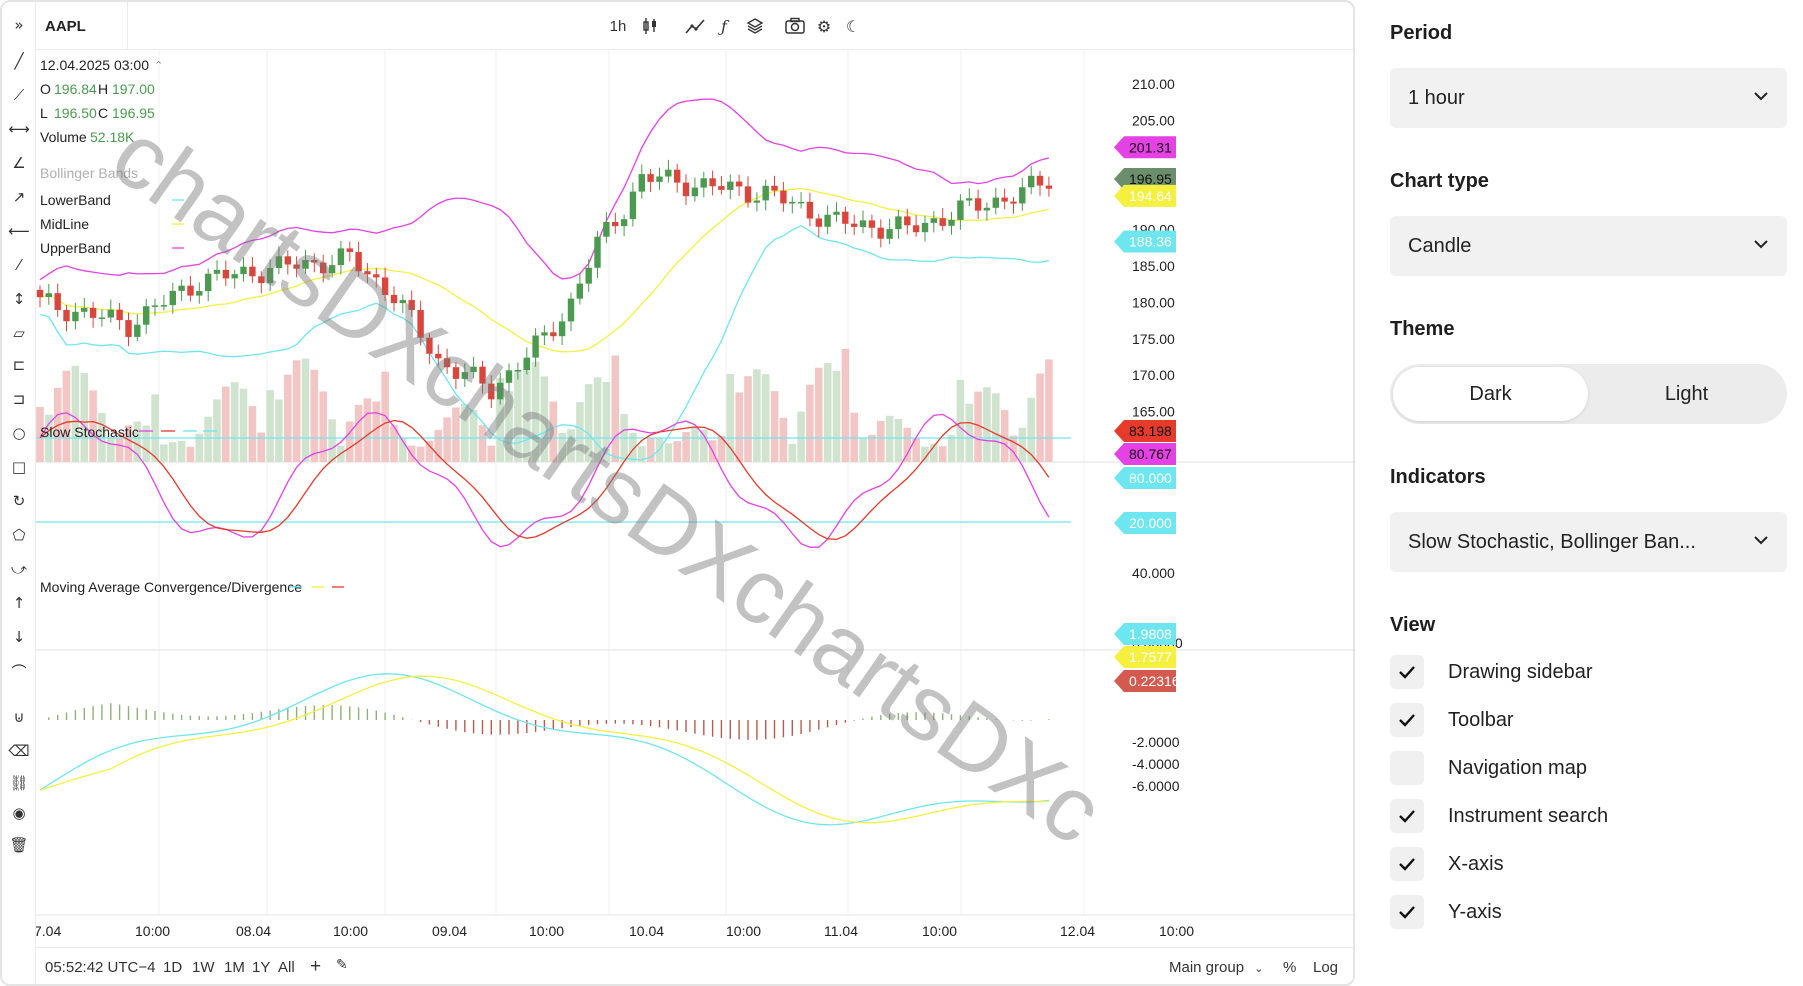 This screenshot has width=1803, height=986. Describe the element at coordinates (19, 95) in the screenshot. I see `ray-tool-icon: ⟋` at that location.